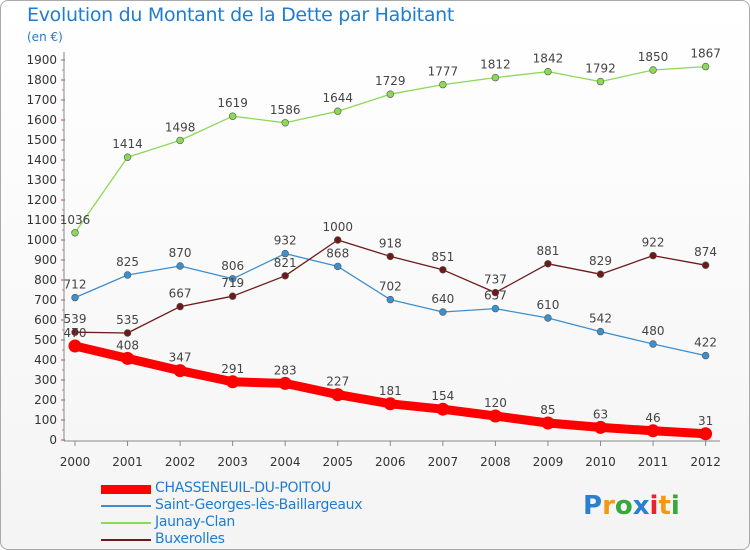 Image resolution: width=750 pixels, height=550 pixels. I want to click on data-label: 737, so click(495, 280).